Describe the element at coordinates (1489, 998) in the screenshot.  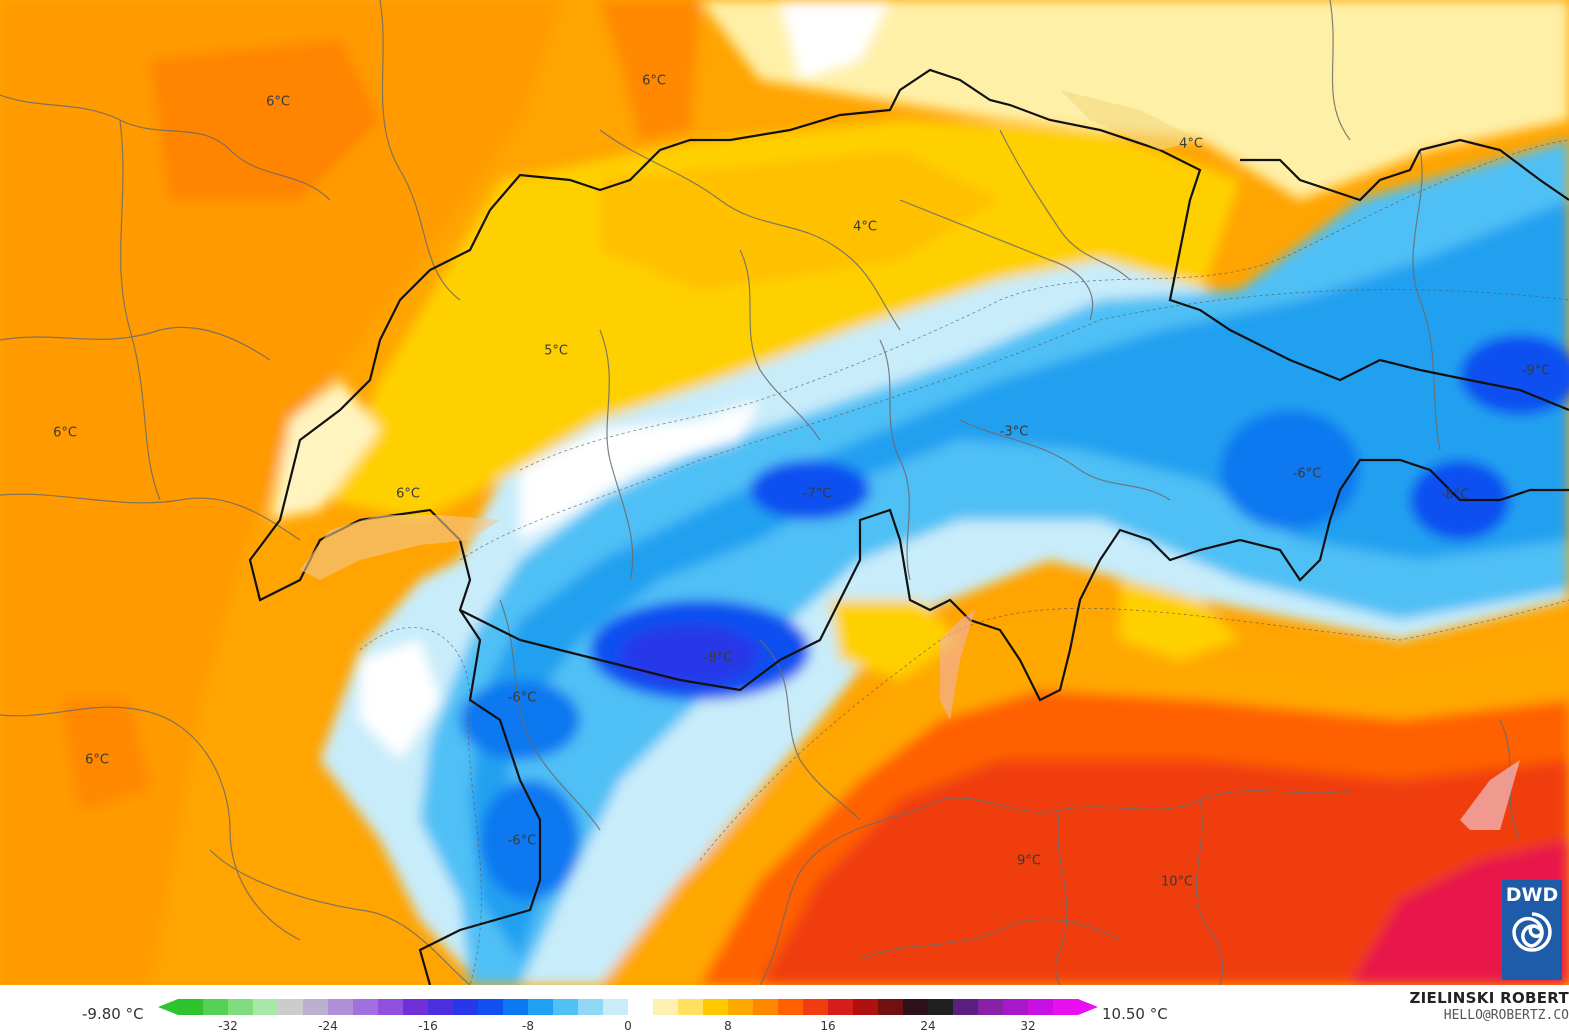
I see `author-credit: ZIELINSKI ROBERT` at that location.